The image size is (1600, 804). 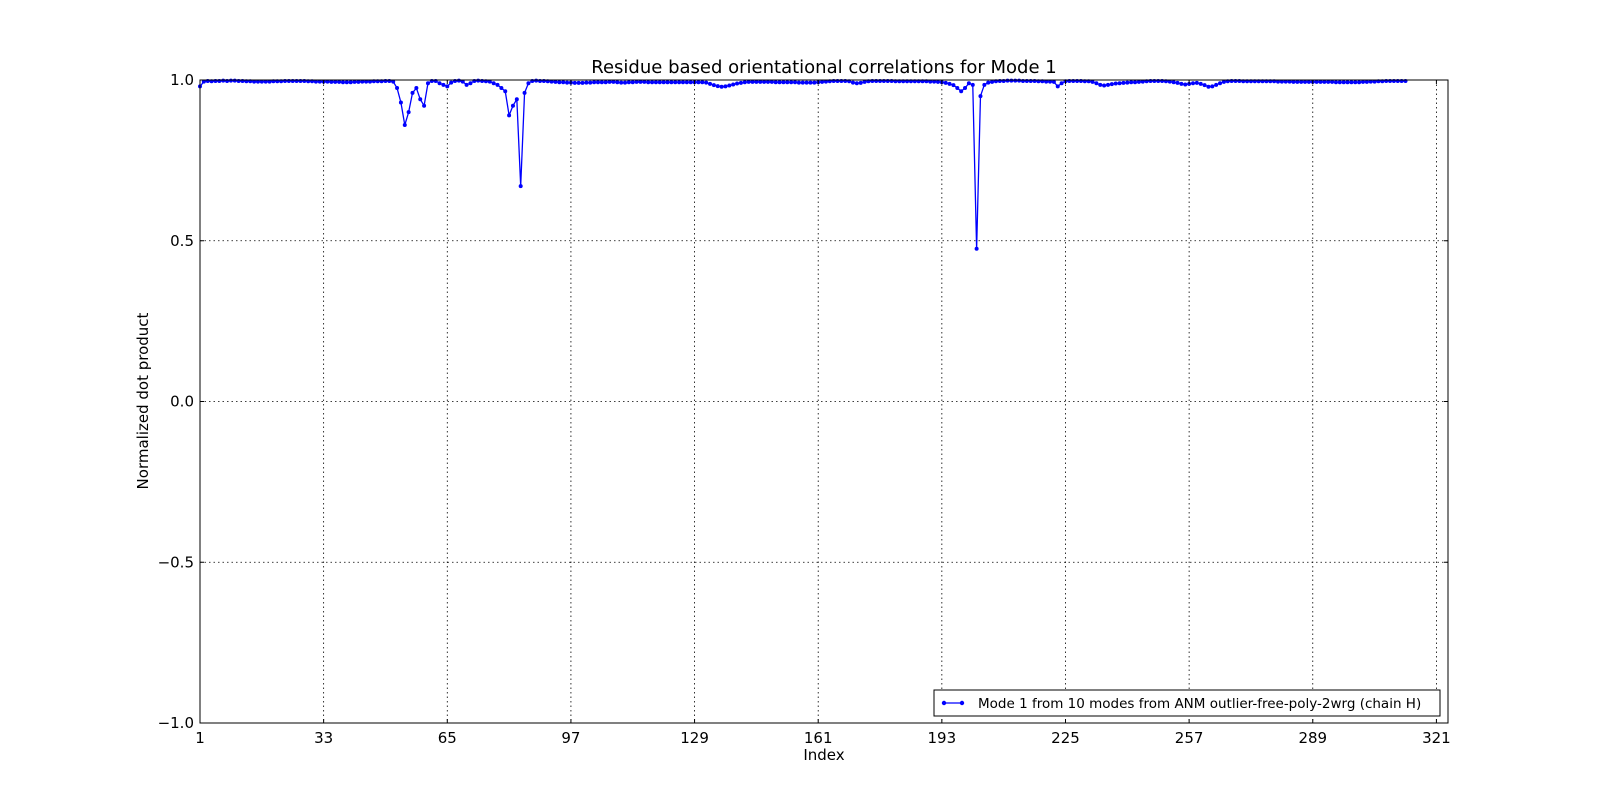 I want to click on y-tick-label: 0.0, so click(x=182, y=402).